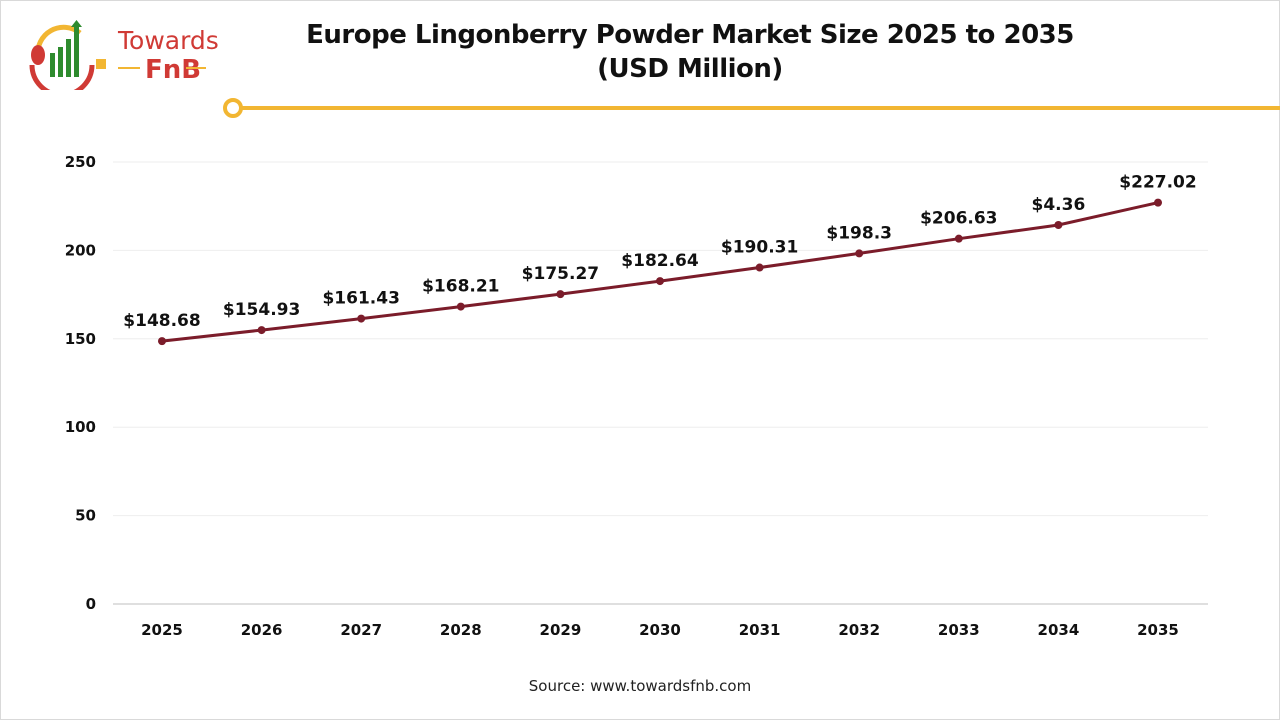  I want to click on data-label: $175.27, so click(560, 274).